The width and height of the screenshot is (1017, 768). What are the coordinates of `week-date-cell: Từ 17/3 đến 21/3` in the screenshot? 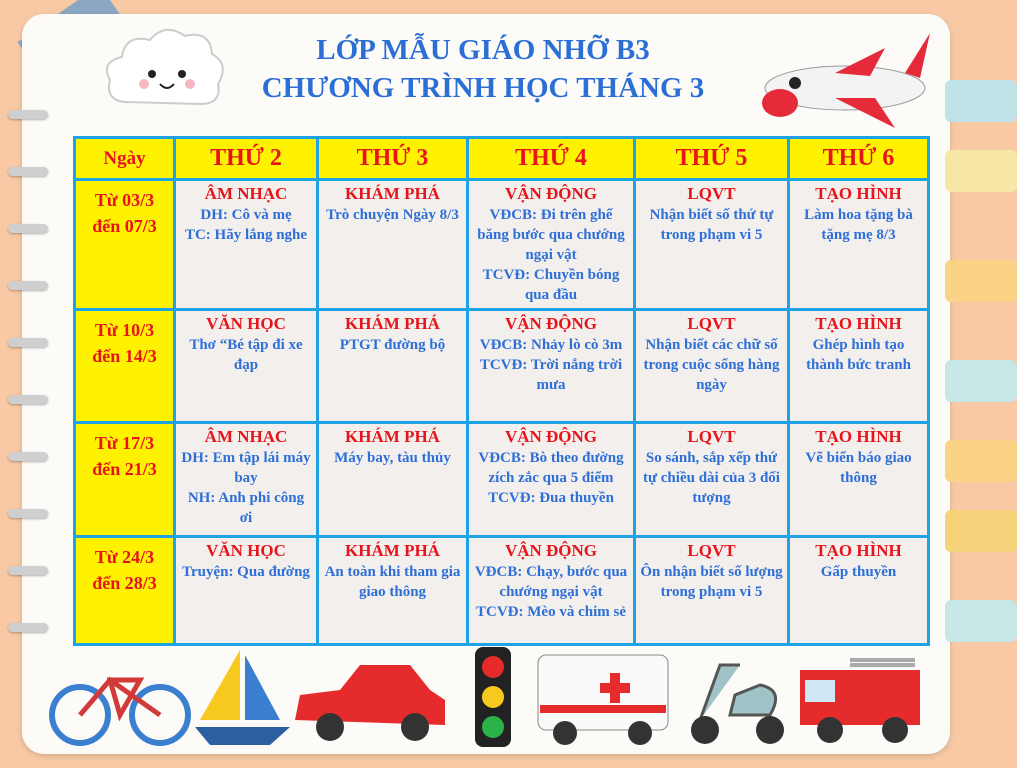 It's located at (124, 479).